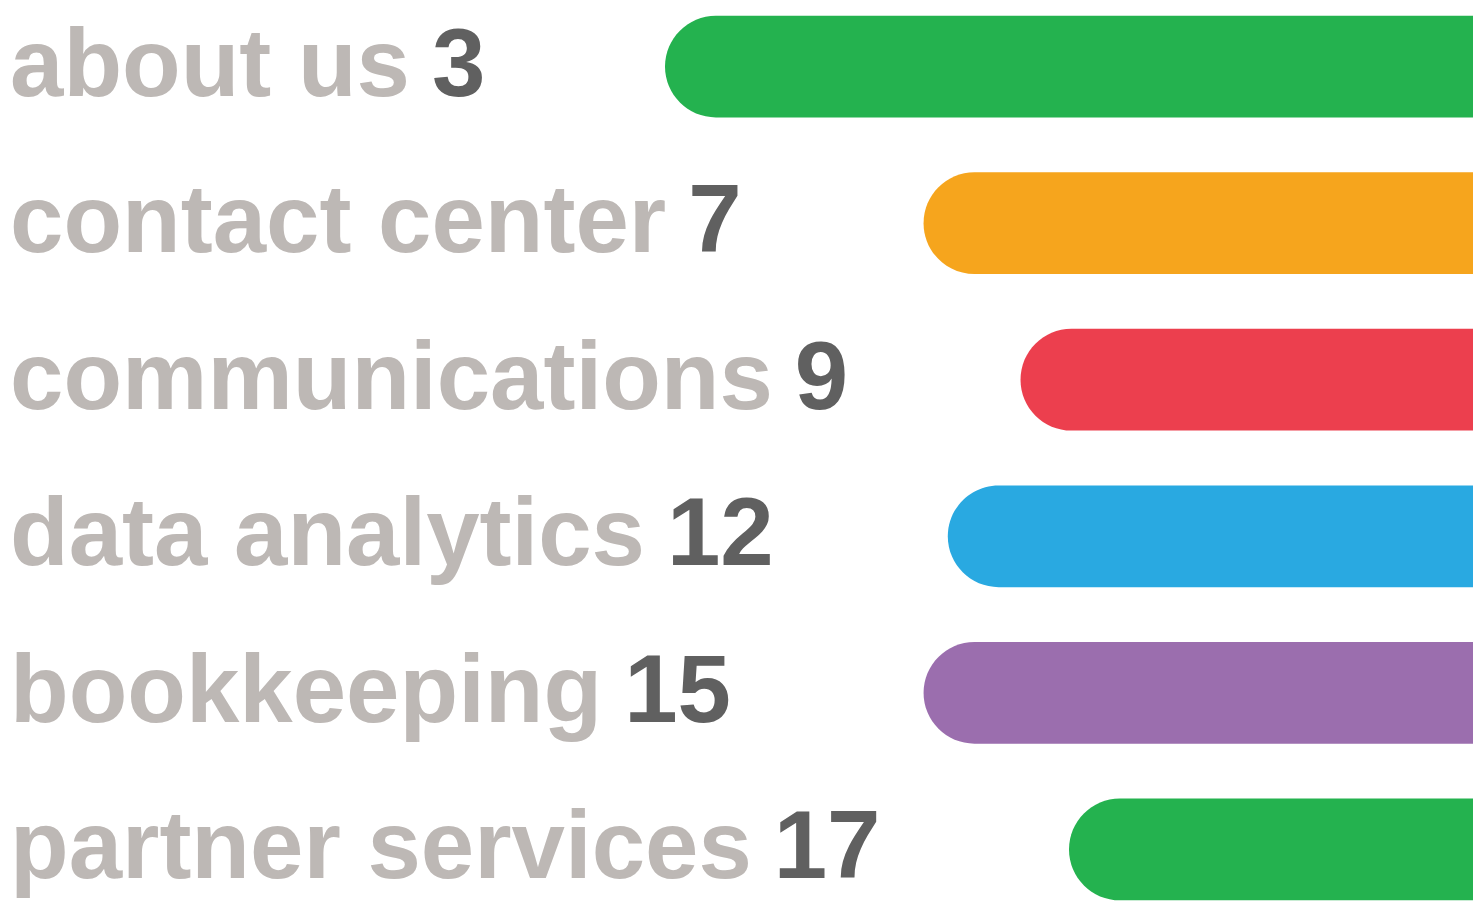 The image size is (1483, 916). Describe the element at coordinates (327, 532) in the screenshot. I see `y-tick-label: data analytics` at that location.